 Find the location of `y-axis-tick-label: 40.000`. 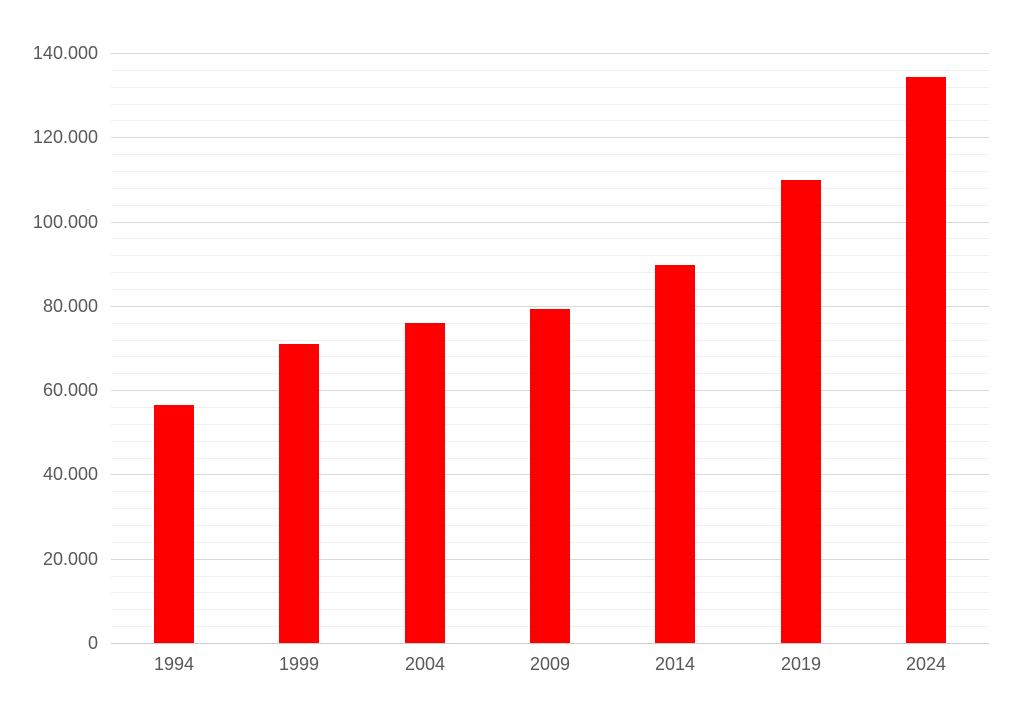

y-axis-tick-label: 40.000 is located at coordinates (70, 474).